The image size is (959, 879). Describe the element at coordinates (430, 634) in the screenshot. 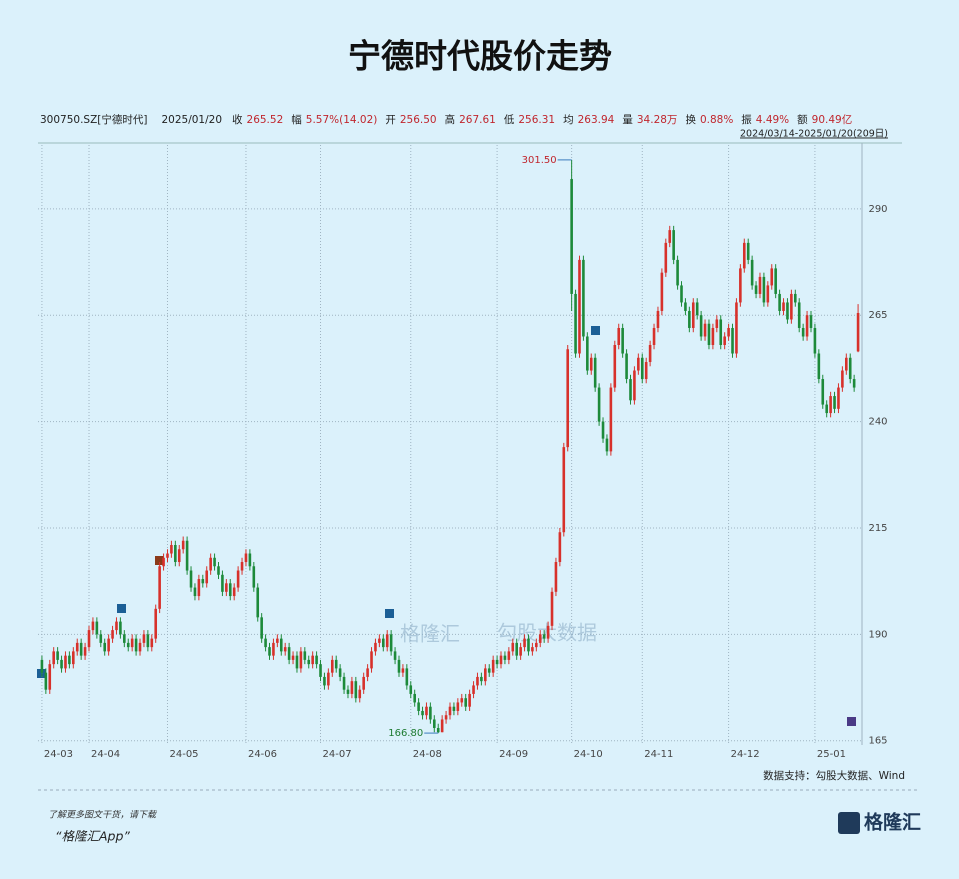

I see `watermark: 格隆汇` at that location.